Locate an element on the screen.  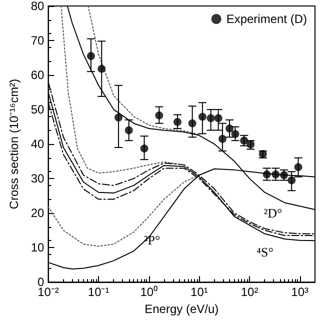
x-tick-label: 10⁻² is located at coordinates (48, 292).